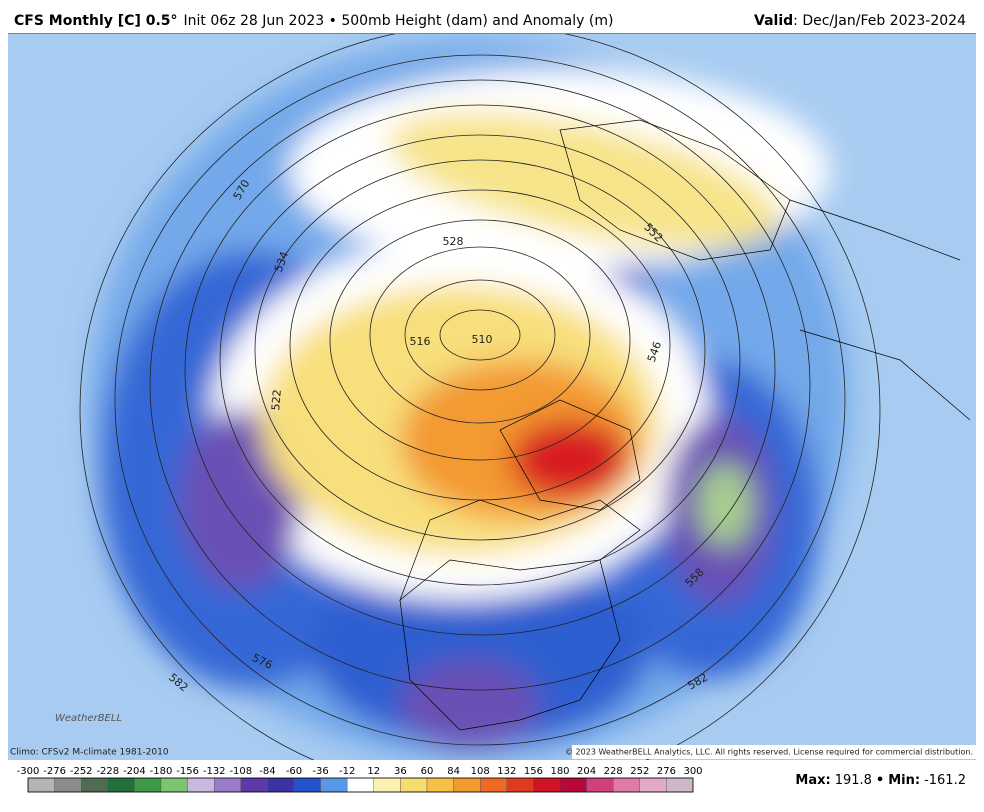  Describe the element at coordinates (88, 718) in the screenshot. I see `logo: WeatherBELL` at that location.